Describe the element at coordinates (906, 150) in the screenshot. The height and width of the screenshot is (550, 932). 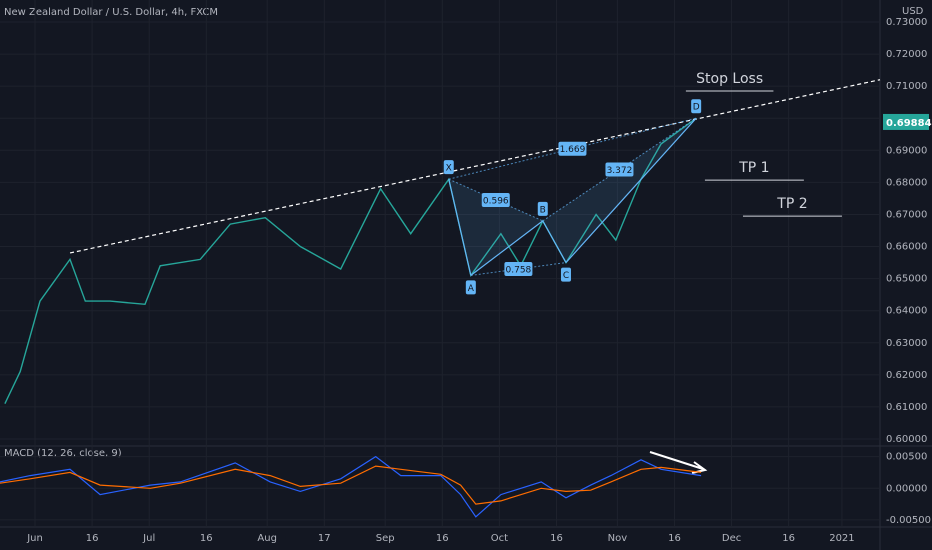
I see `y-tick-label: 0.69000` at that location.